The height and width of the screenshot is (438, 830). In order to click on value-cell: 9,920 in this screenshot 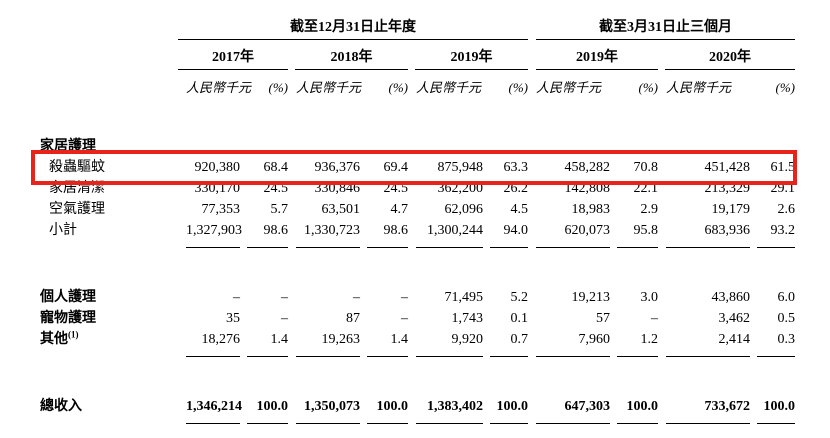, I will do `click(467, 339)`.